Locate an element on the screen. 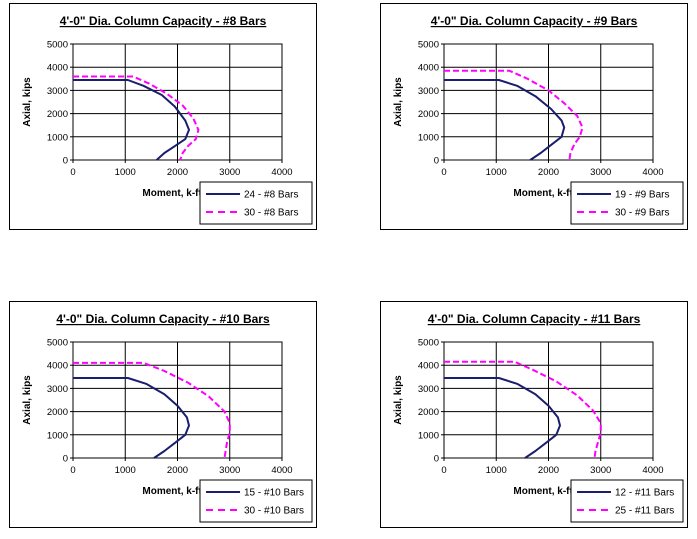 This screenshot has height=539, width=697. legend: 19 - #9 Bars 30 - #9 Bars is located at coordinates (627, 203).